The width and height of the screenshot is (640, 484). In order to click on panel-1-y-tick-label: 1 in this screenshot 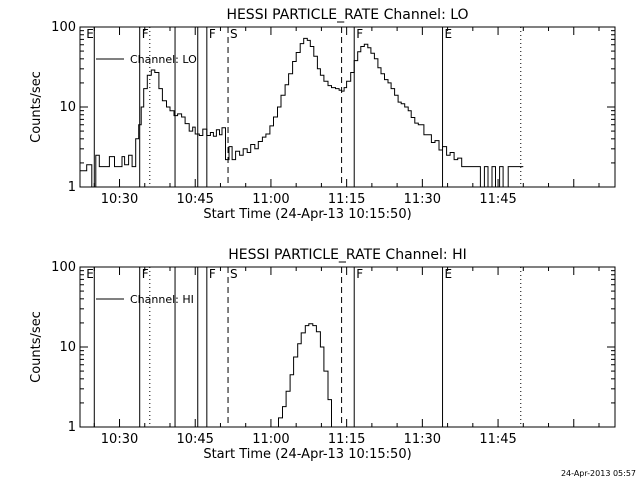, I will do `click(72, 187)`.